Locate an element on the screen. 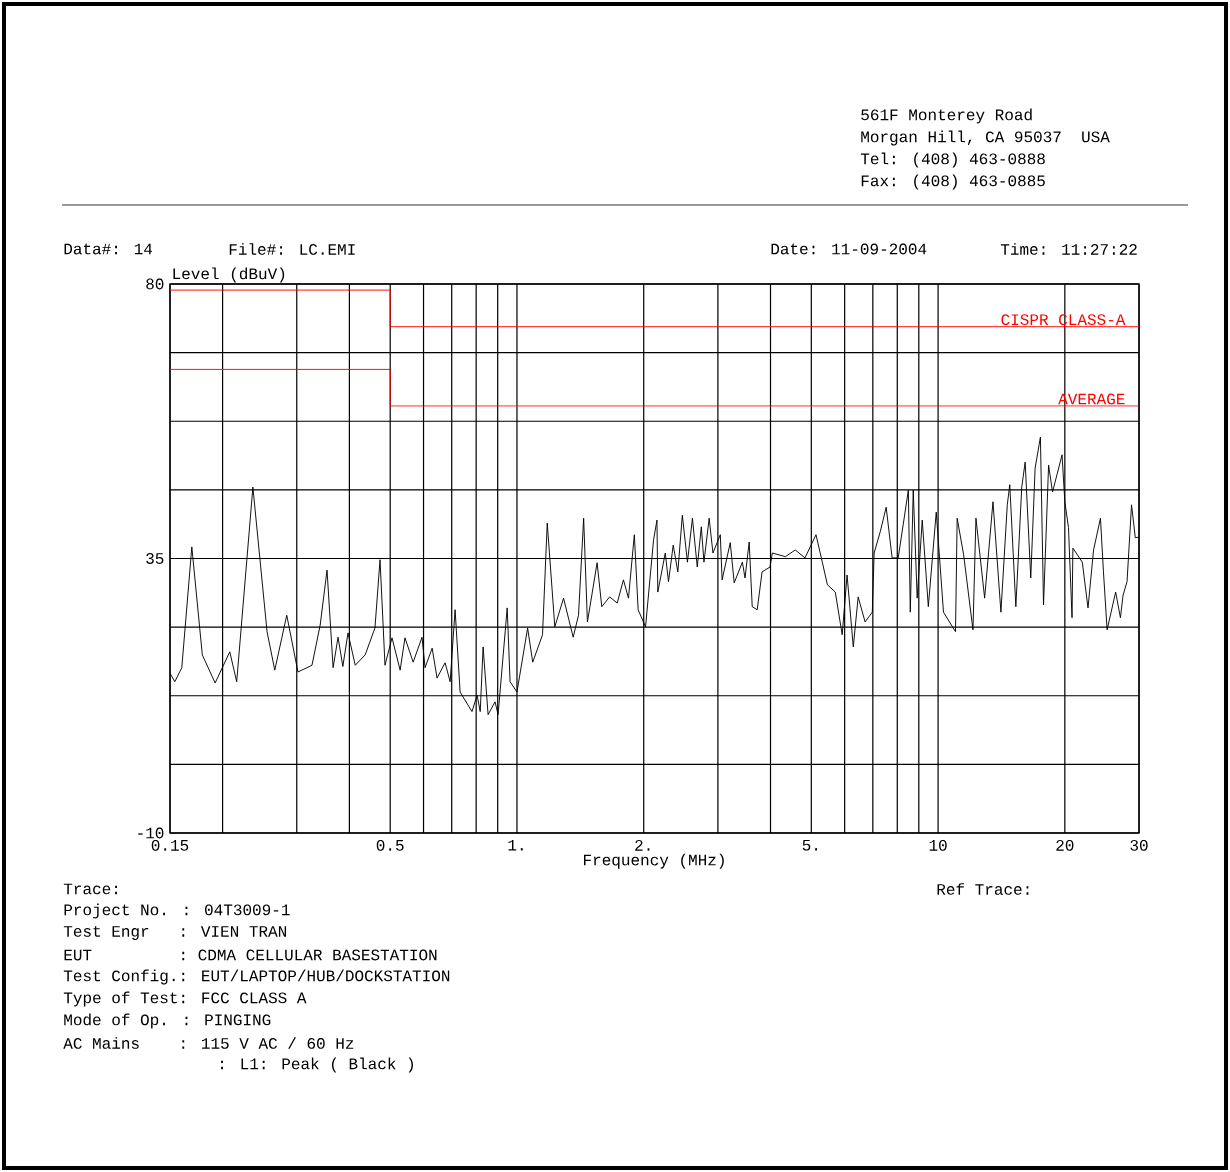 The height and width of the screenshot is (1172, 1230). x-tick-label: 0.5 is located at coordinates (390, 845).